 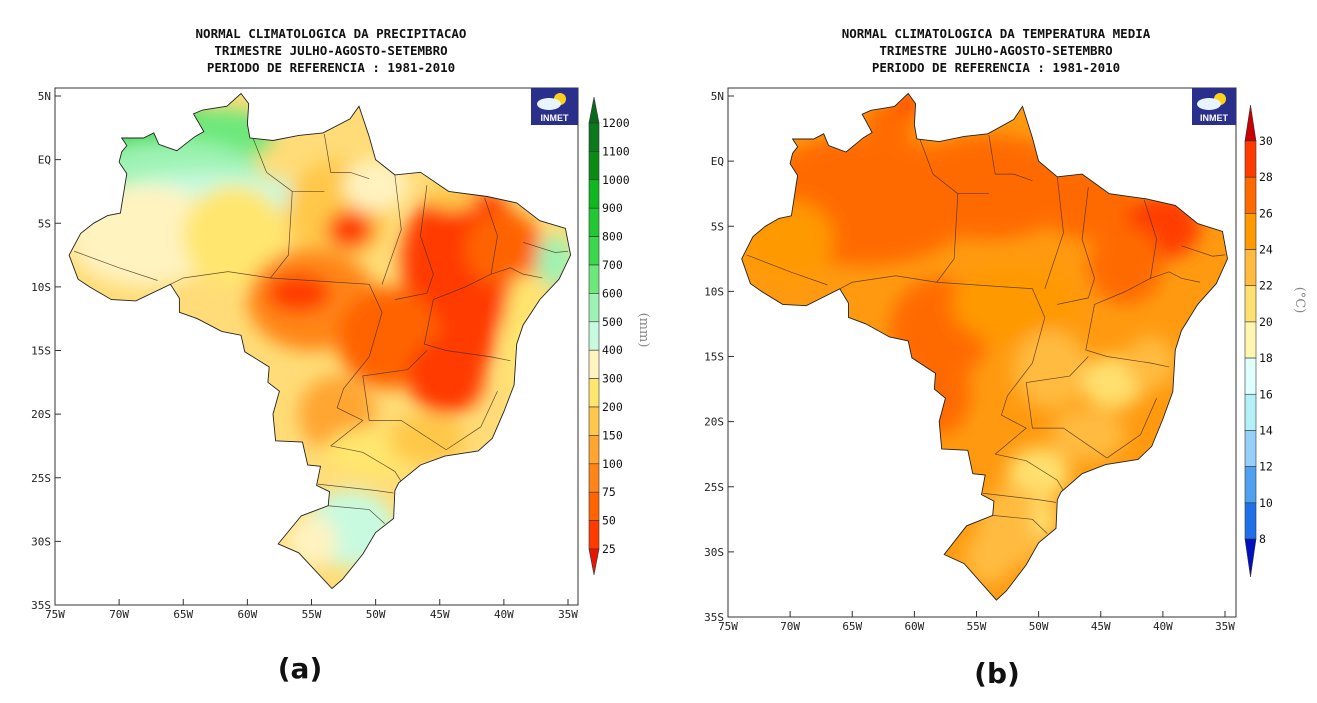 What do you see at coordinates (1266, 322) in the screenshot?
I see `colorbar-label: 20` at bounding box center [1266, 322].